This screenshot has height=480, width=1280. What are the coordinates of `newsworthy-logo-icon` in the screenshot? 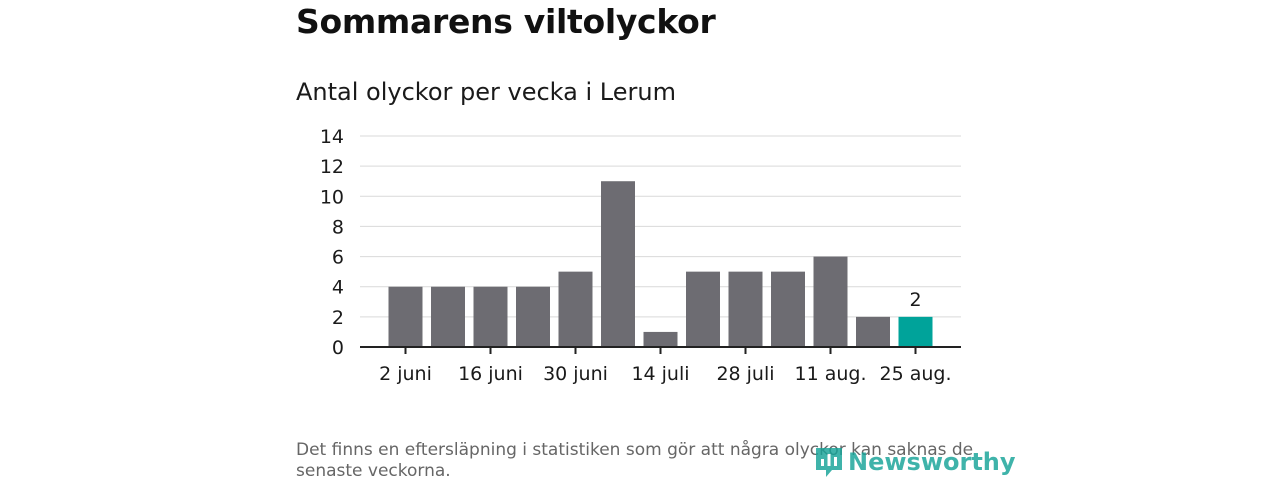 It's located at (829, 462).